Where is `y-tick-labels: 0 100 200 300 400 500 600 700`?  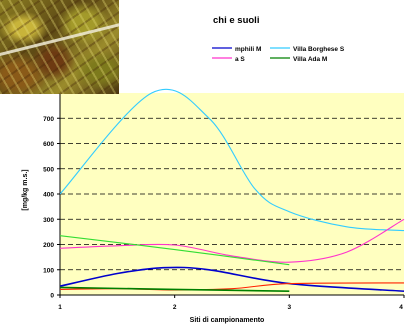 y-tick-labels: 0 100 200 300 400 500 600 700 is located at coordinates (51, 208).